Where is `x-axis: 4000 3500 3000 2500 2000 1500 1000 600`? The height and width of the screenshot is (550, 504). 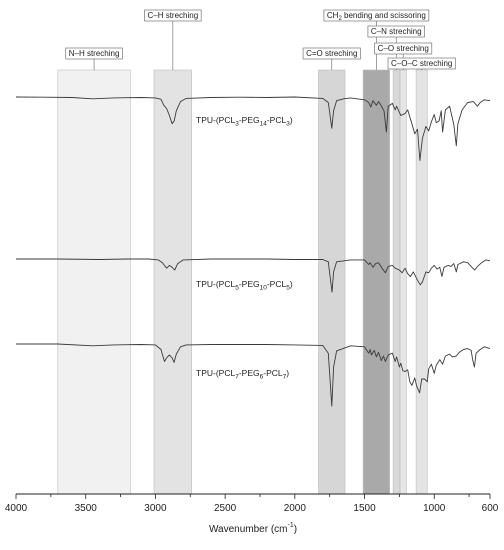 x-axis: 4000 3500 3000 2500 2000 1500 1000 600 is located at coordinates (252, 503).